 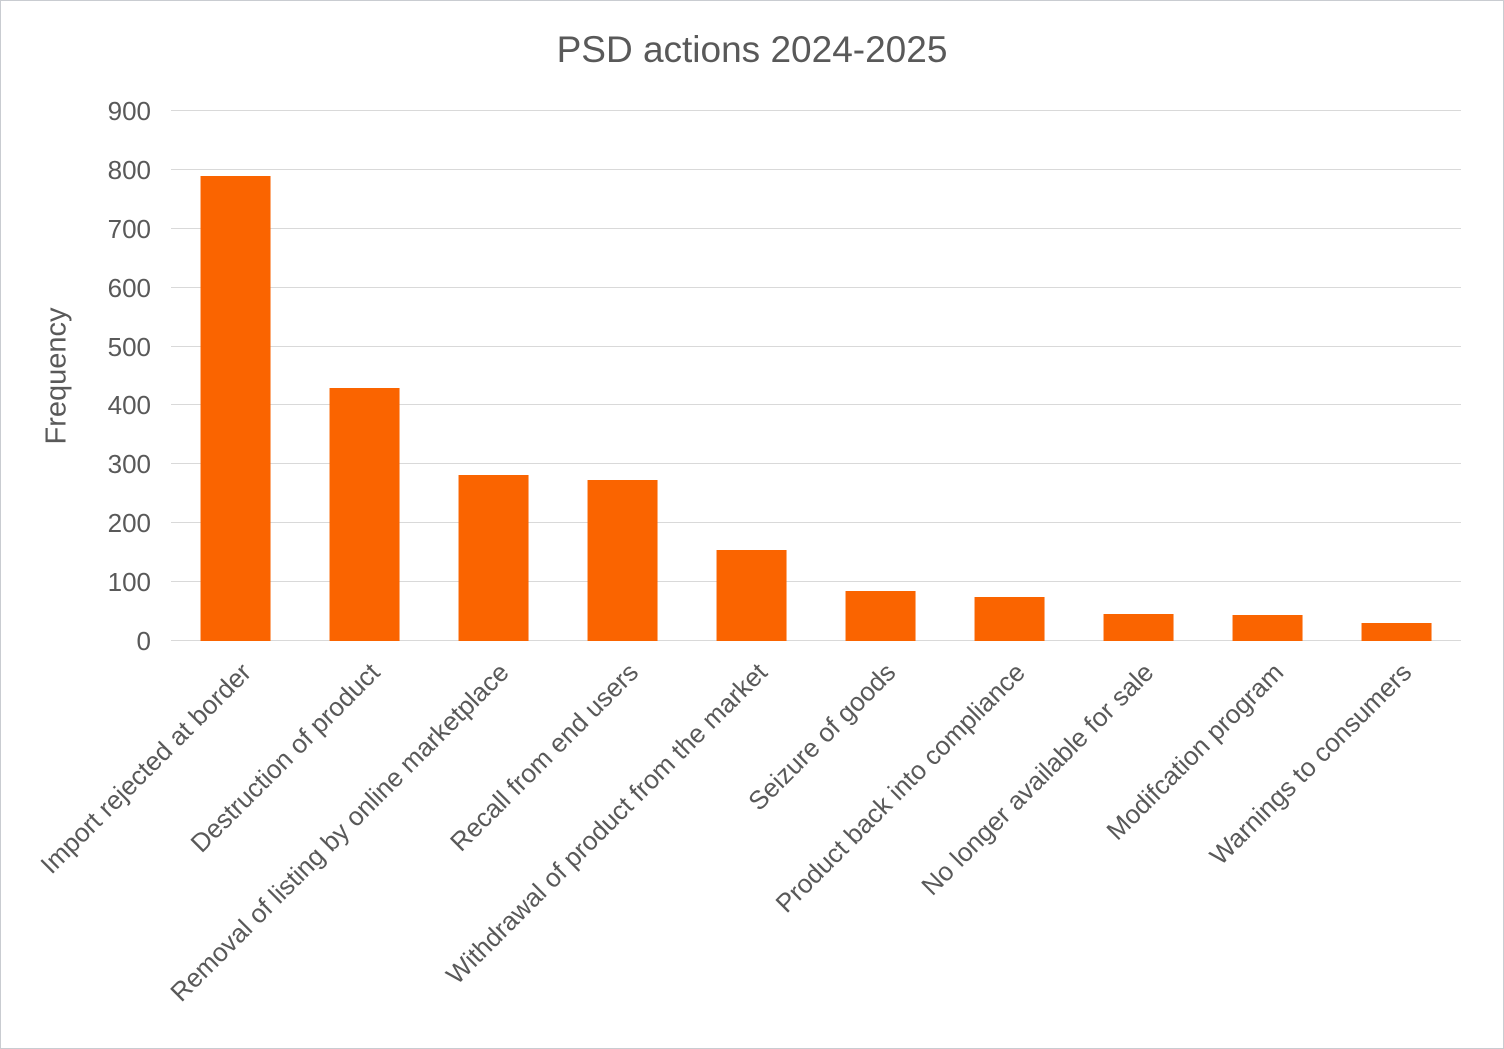 What do you see at coordinates (143, 641) in the screenshot?
I see `y-tick-label: 0` at bounding box center [143, 641].